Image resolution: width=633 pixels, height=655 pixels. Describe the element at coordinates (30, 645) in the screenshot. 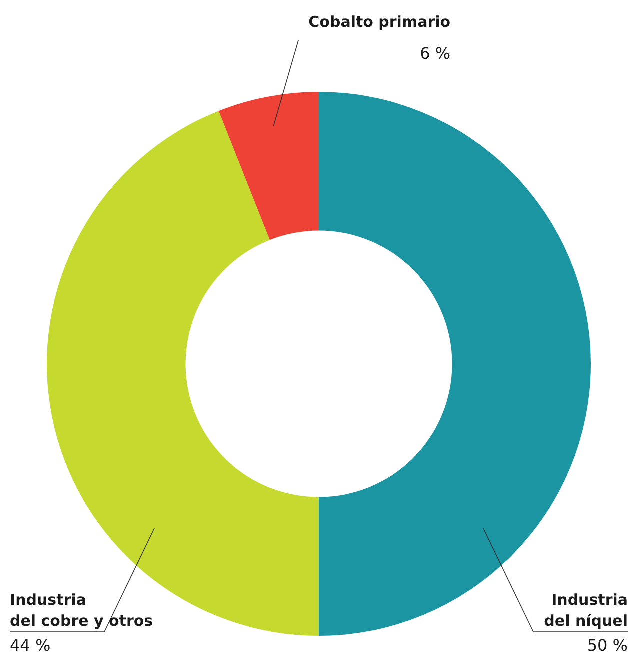

I see `data-label: 44 %` at that location.